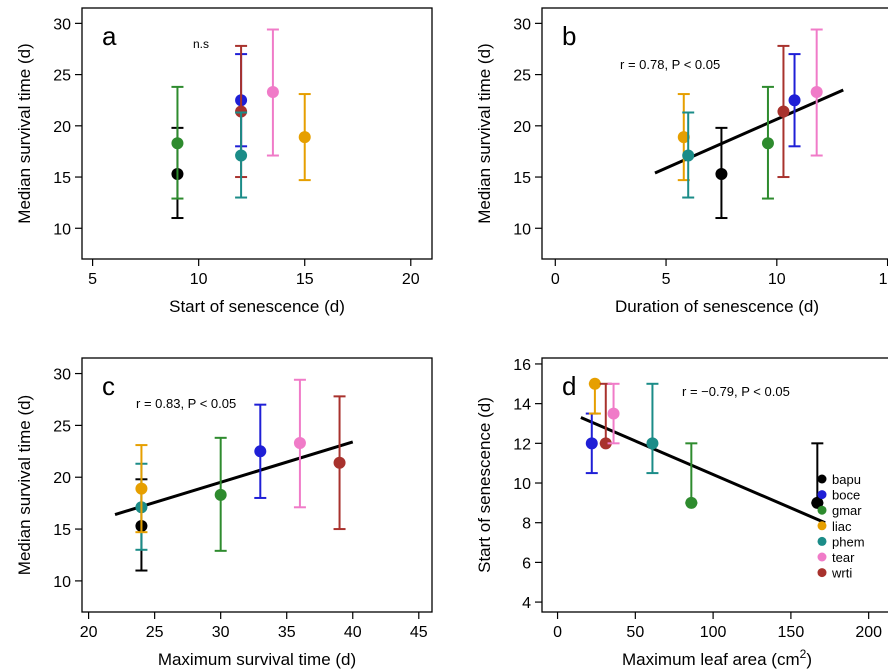  I want to click on panel-letter: c, so click(108, 386).